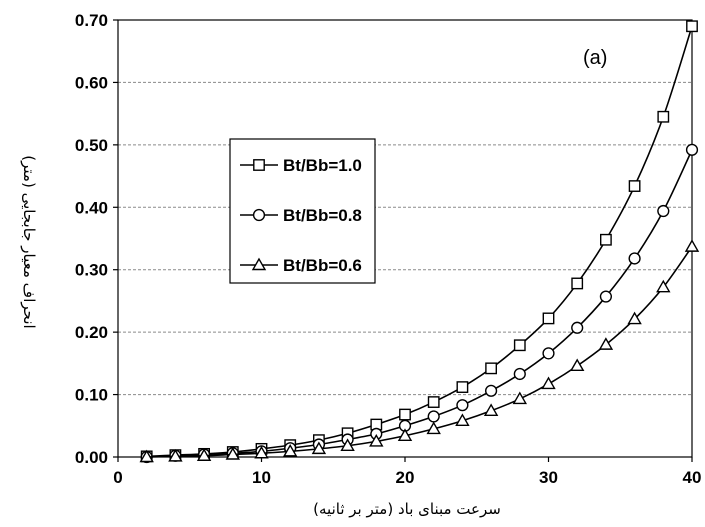 The height and width of the screenshot is (527, 705). What do you see at coordinates (91, 20) in the screenshot?
I see `y-tick-label-7: 0.70` at bounding box center [91, 20].